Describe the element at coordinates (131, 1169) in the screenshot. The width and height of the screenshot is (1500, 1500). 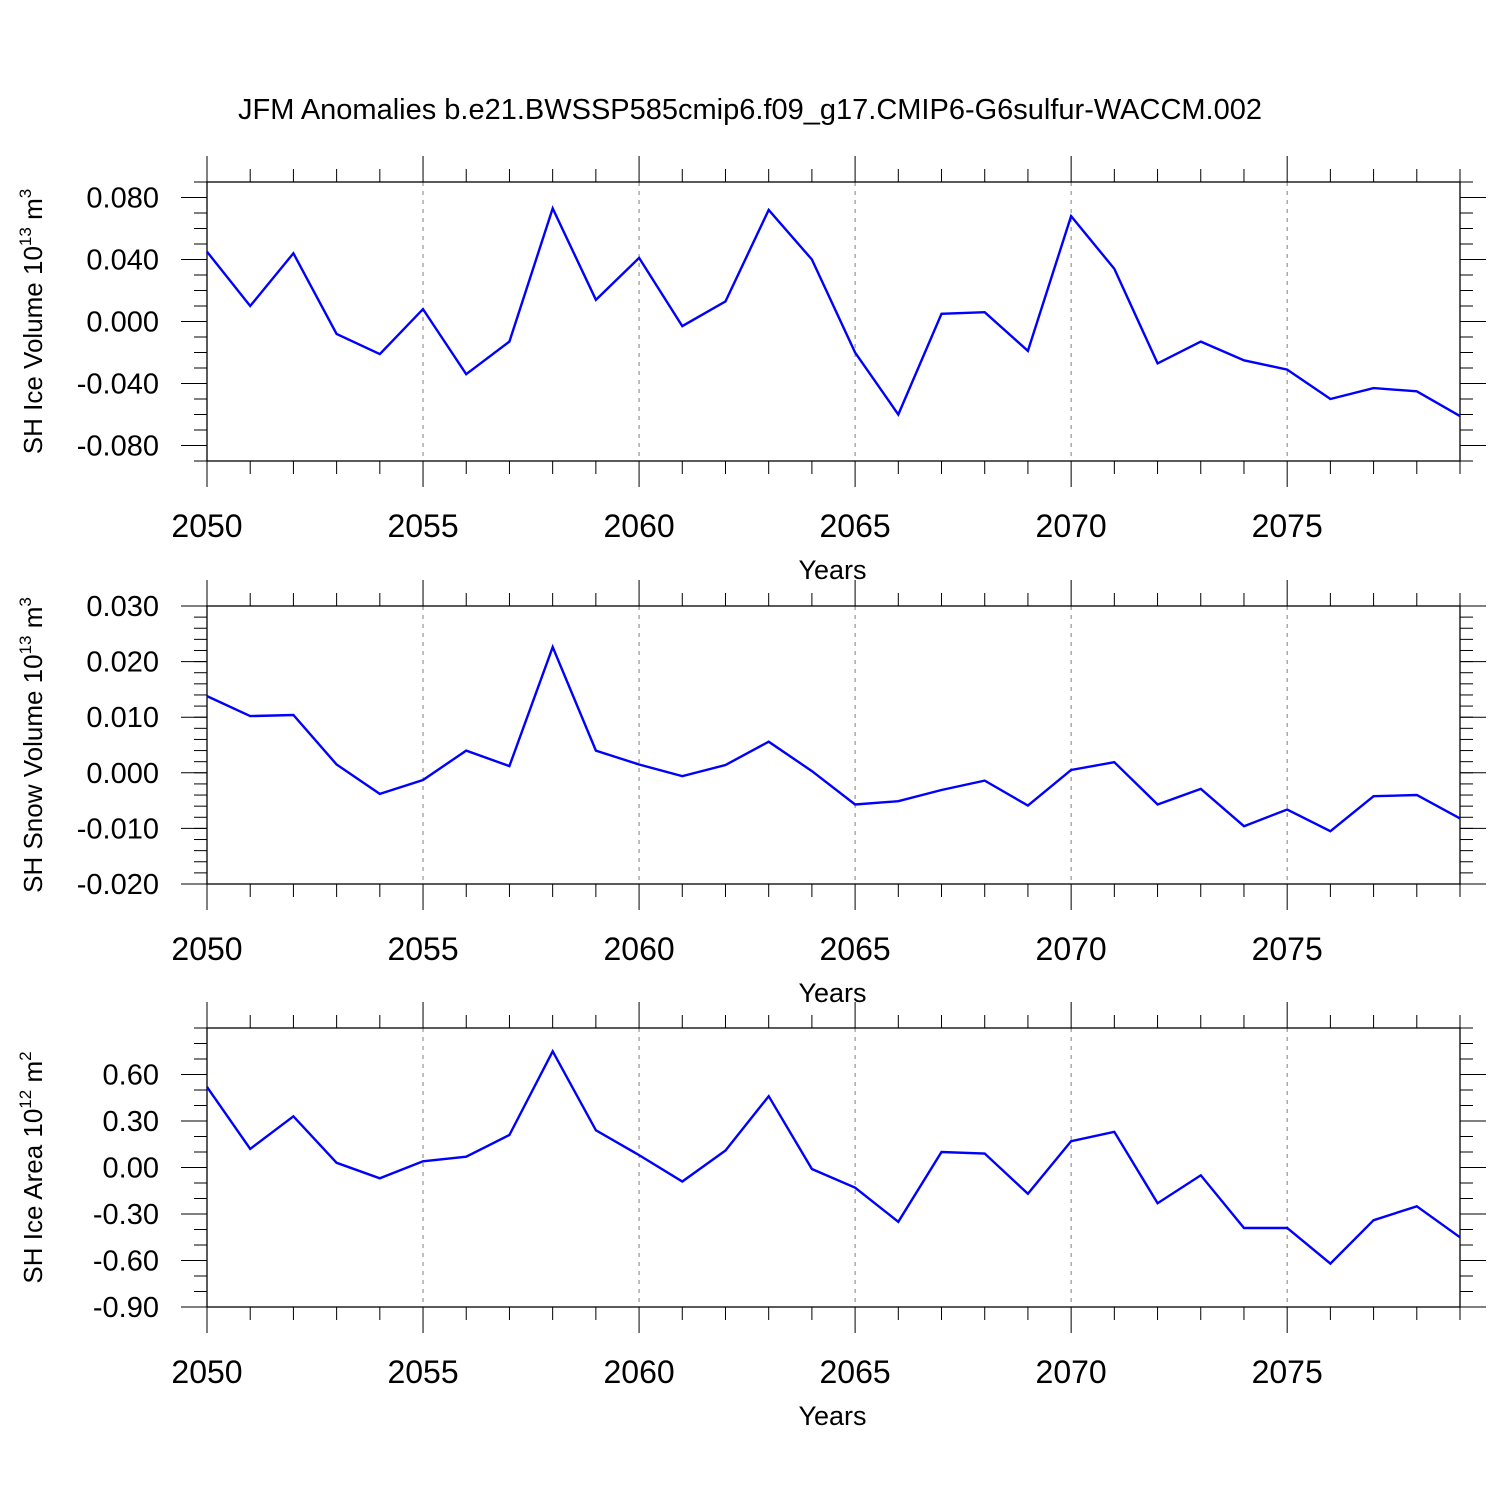
I see `y-tick-label: 0.00` at that location.